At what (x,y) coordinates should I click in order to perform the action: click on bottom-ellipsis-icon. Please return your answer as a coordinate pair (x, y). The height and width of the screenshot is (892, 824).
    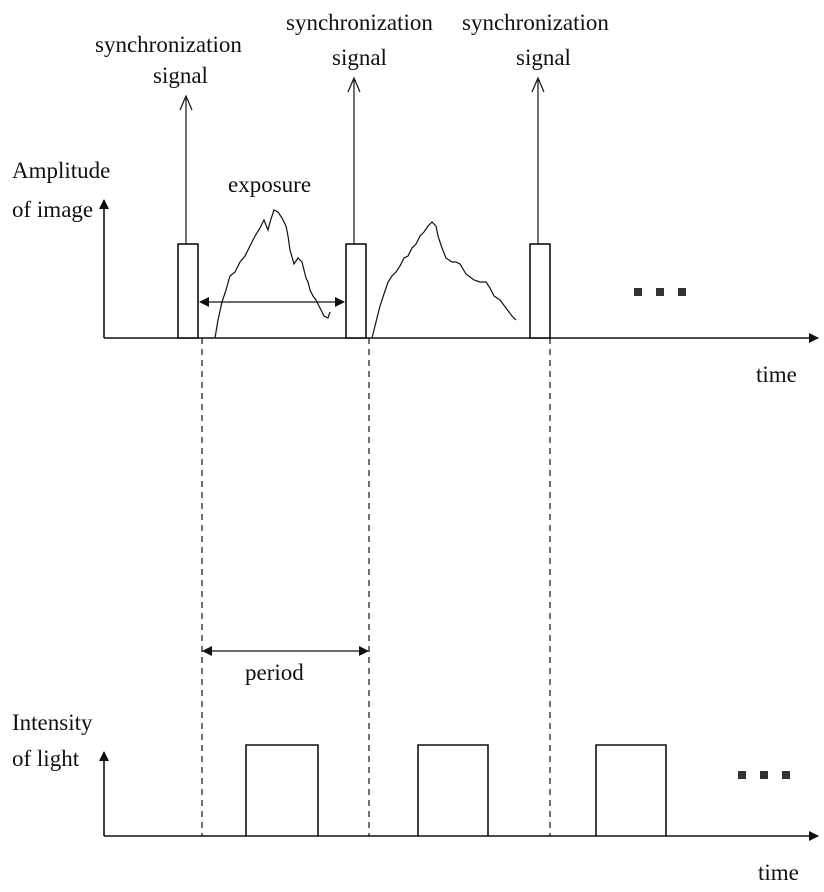
    Looking at the image, I should click on (764, 775).